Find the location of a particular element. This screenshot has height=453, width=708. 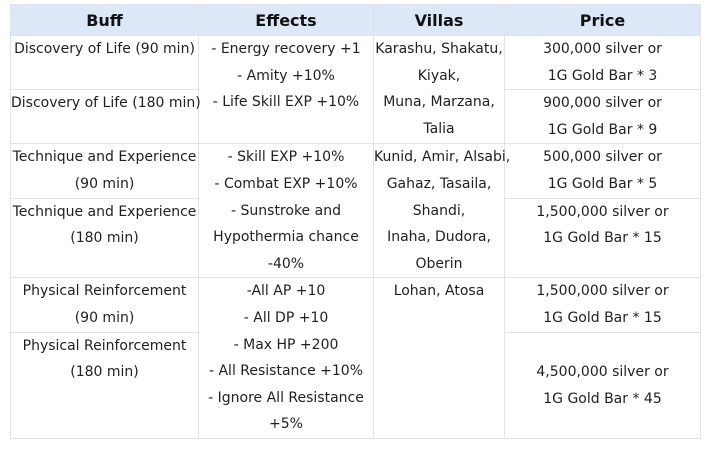

cell-line: 1G Gold Bar * 9 is located at coordinates (602, 129).